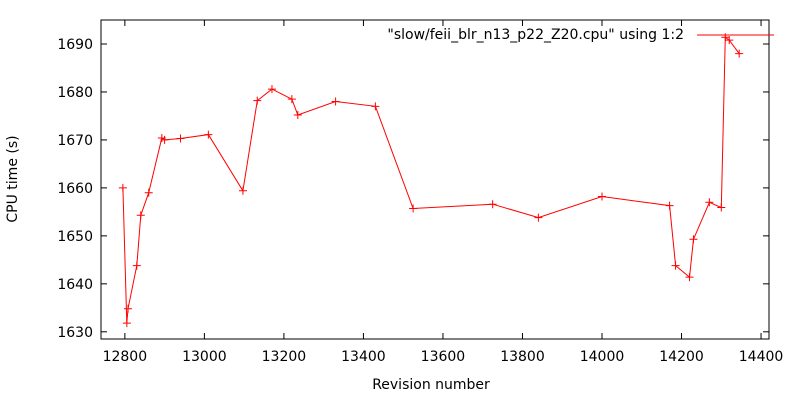 The height and width of the screenshot is (404, 800). I want to click on x-tick-label: 14200, so click(681, 357).